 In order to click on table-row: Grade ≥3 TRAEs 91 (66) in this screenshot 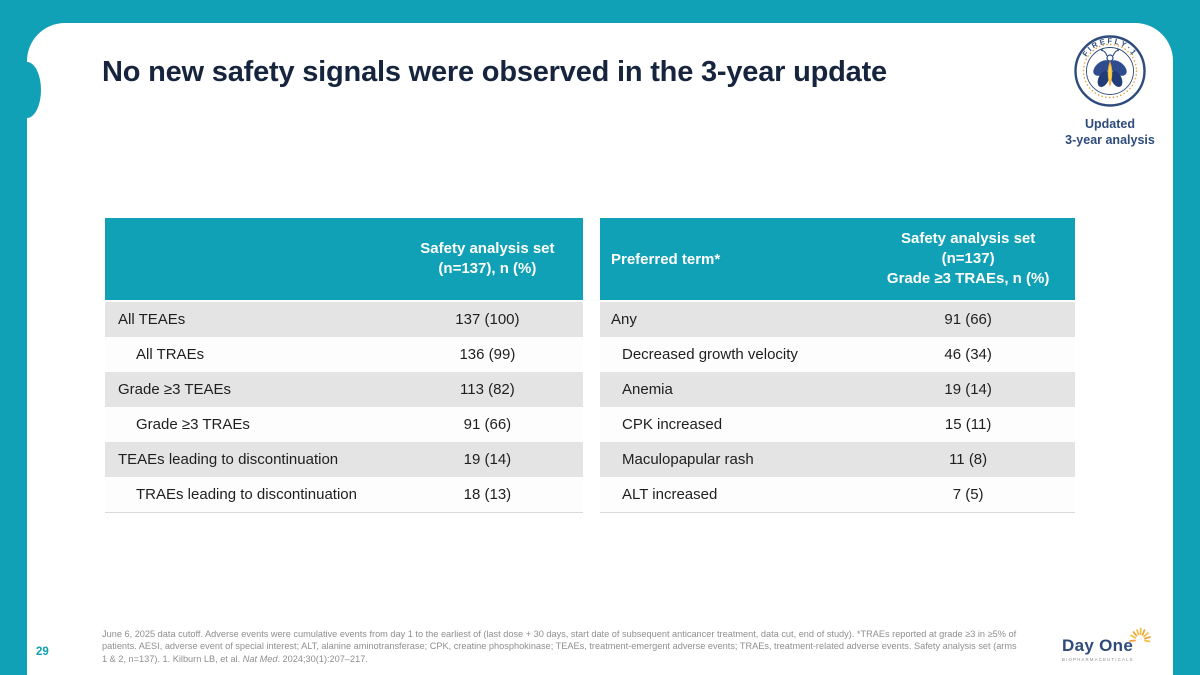, I will do `click(344, 424)`.